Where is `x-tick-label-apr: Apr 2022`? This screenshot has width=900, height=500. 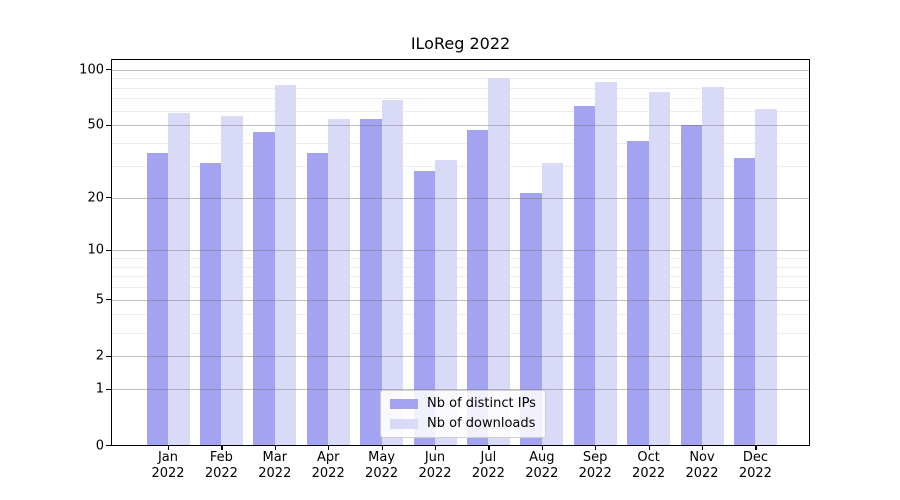 x-tick-label-apr: Apr 2022 is located at coordinates (328, 465).